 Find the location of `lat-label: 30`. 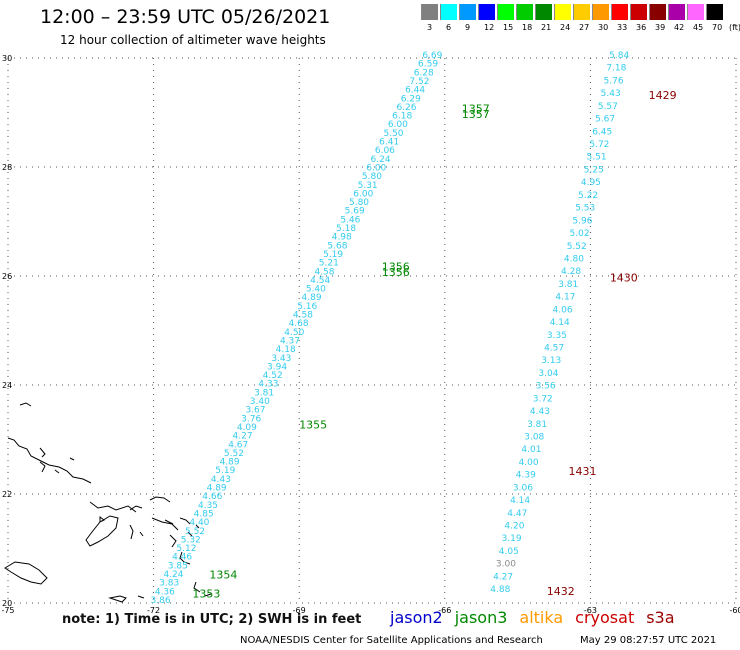

lat-label: 30 is located at coordinates (7, 58).